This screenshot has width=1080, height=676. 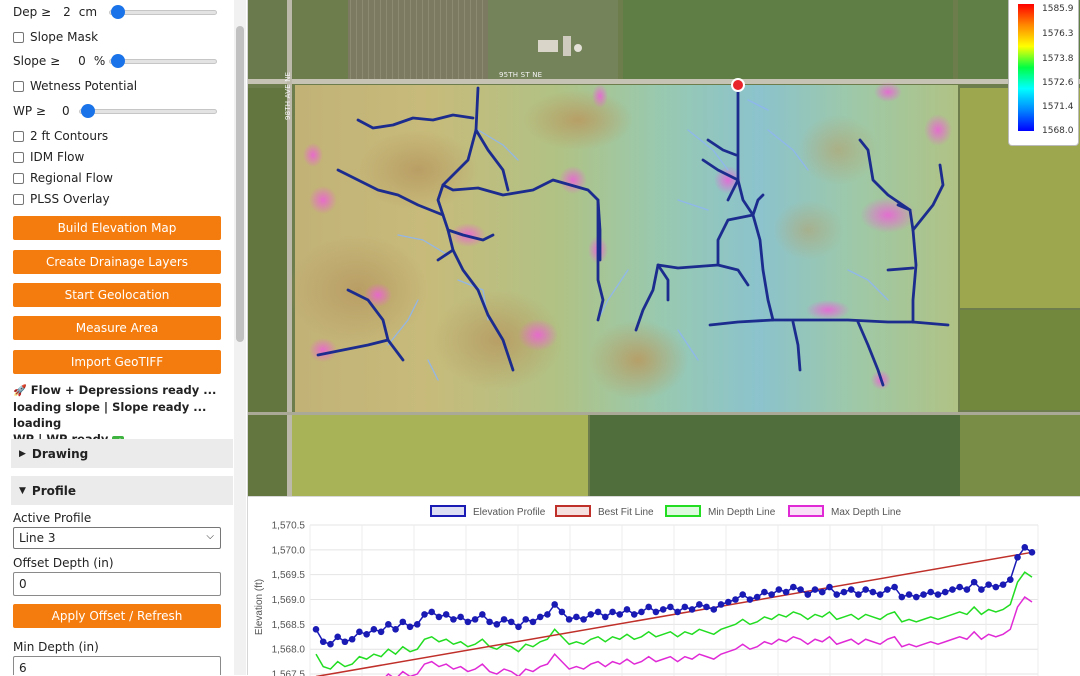 What do you see at coordinates (75, 86) in the screenshot?
I see `wetness-checkbox-row: Wetness Potential` at bounding box center [75, 86].